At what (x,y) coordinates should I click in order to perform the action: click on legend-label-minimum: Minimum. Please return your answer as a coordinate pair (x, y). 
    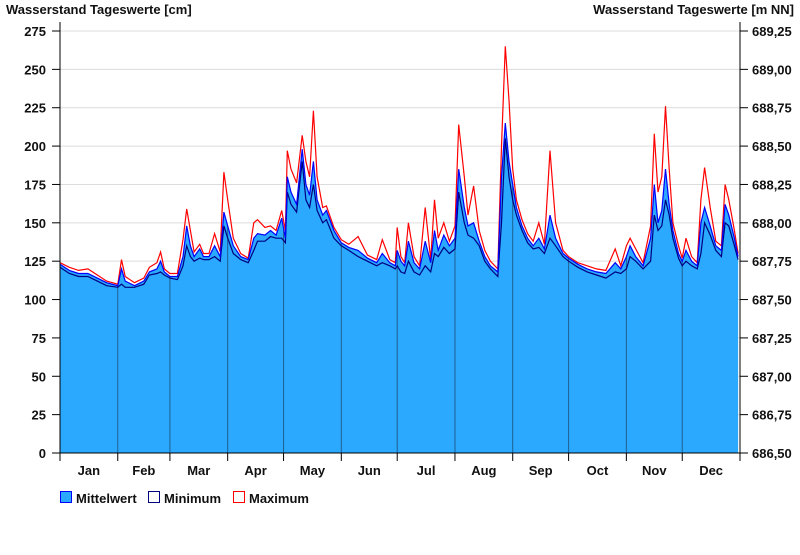
    Looking at the image, I should click on (192, 498).